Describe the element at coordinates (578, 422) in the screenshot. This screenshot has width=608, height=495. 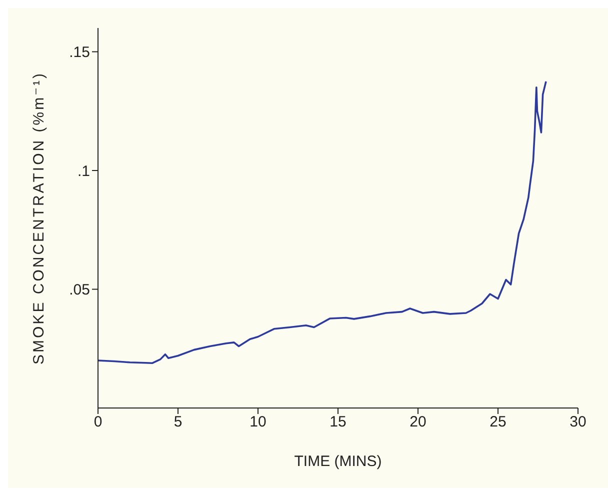
I see `x-tick-label: 30` at that location.